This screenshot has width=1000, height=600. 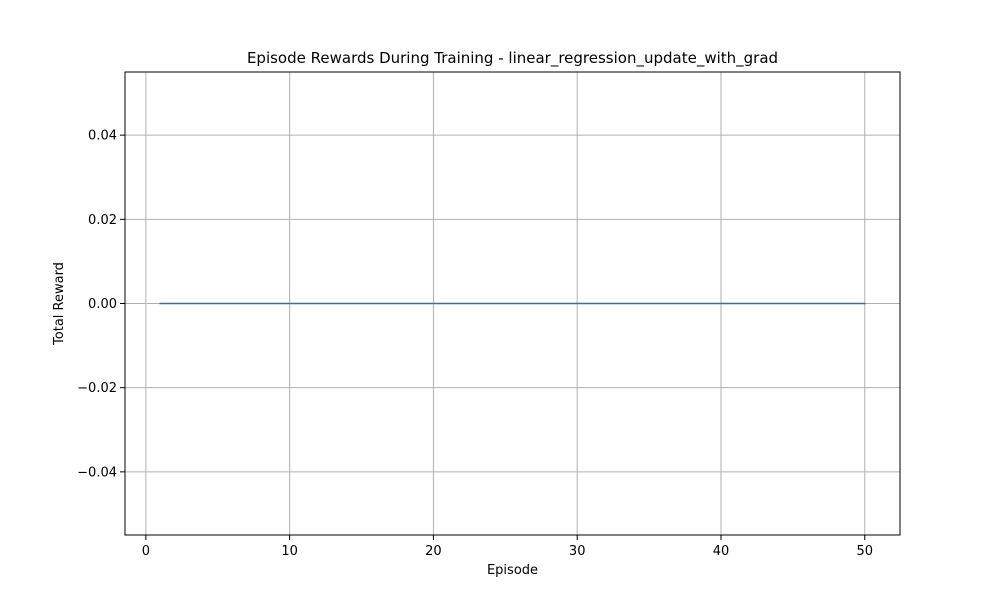 I want to click on x-tick-label: 50, so click(x=864, y=551).